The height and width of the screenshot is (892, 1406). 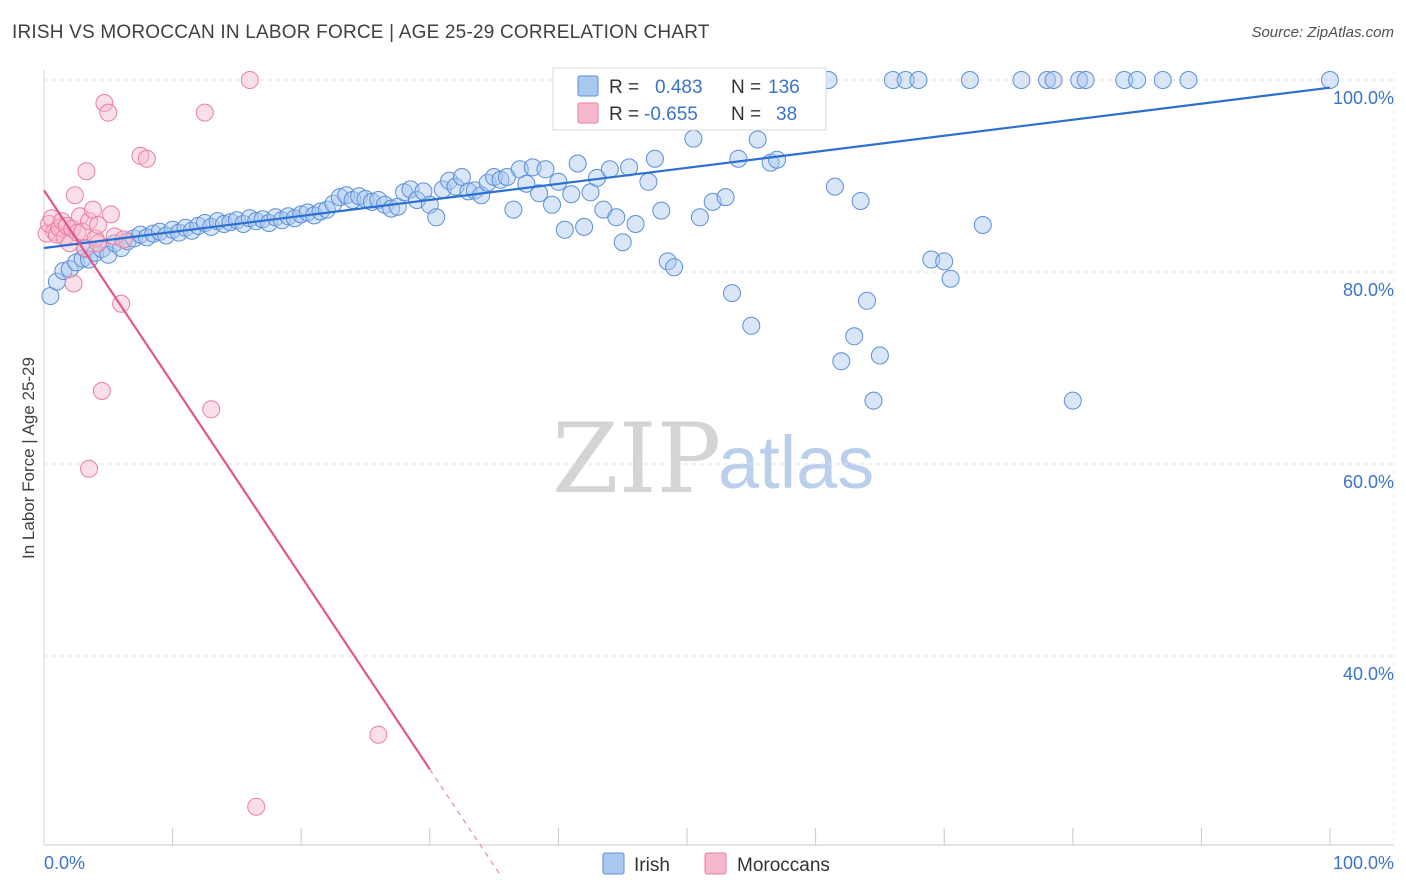 I want to click on y-tick-label: 100.0%, so click(x=1363, y=98).